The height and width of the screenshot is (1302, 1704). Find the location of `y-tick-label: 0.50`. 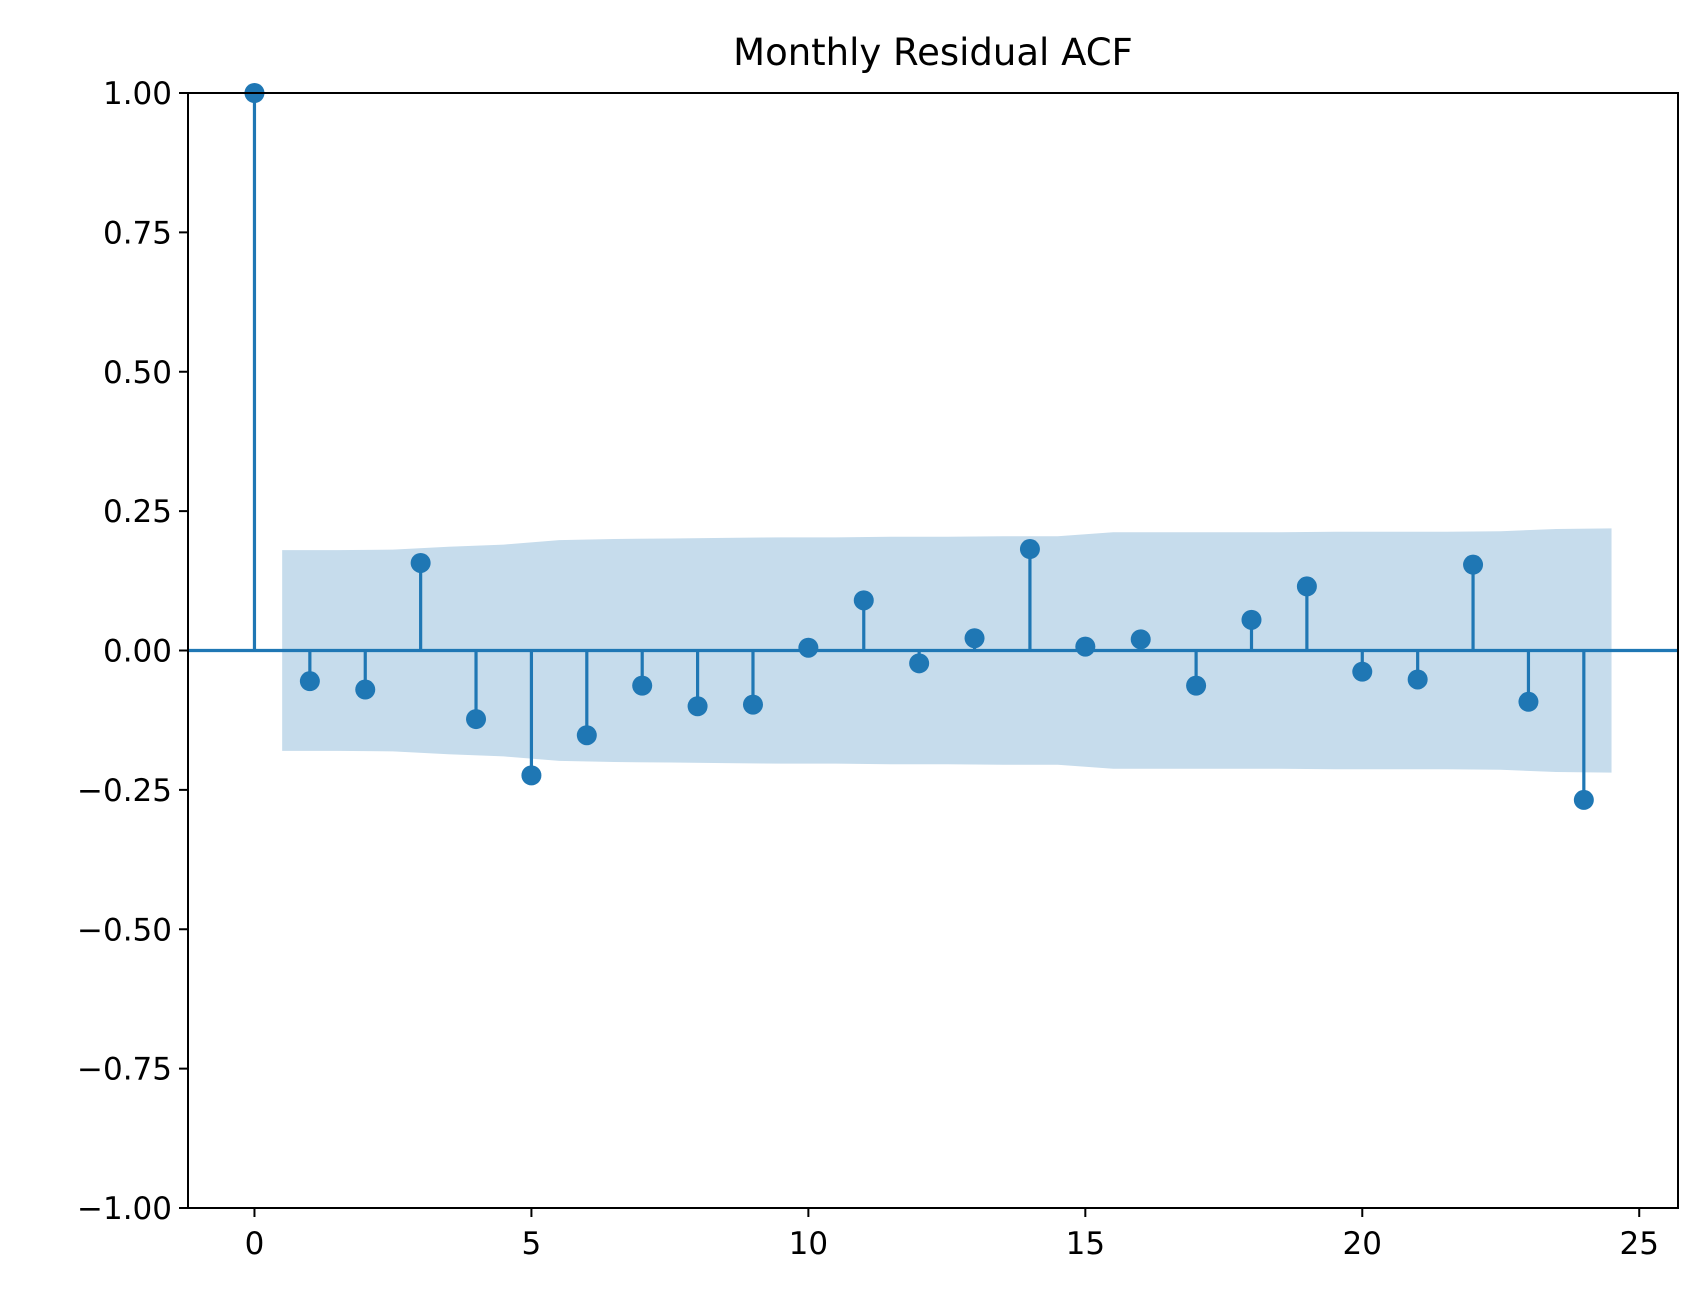

y-tick-label: 0.50 is located at coordinates (137, 373).